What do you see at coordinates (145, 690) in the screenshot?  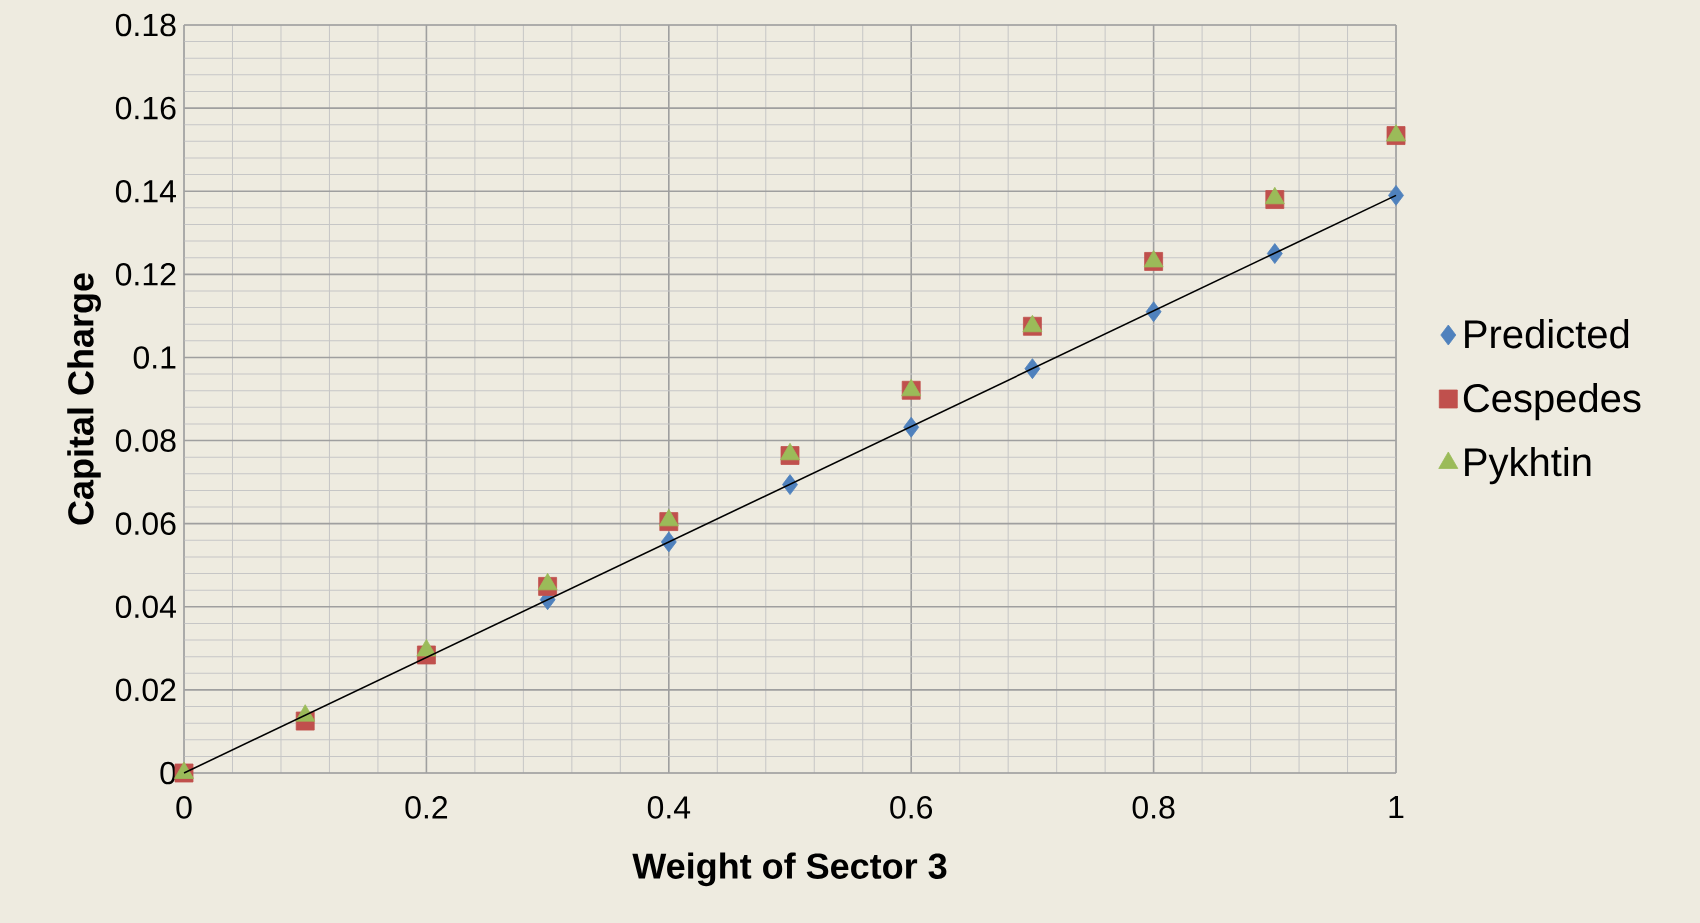 I see `y-tick-label: 0.02` at bounding box center [145, 690].